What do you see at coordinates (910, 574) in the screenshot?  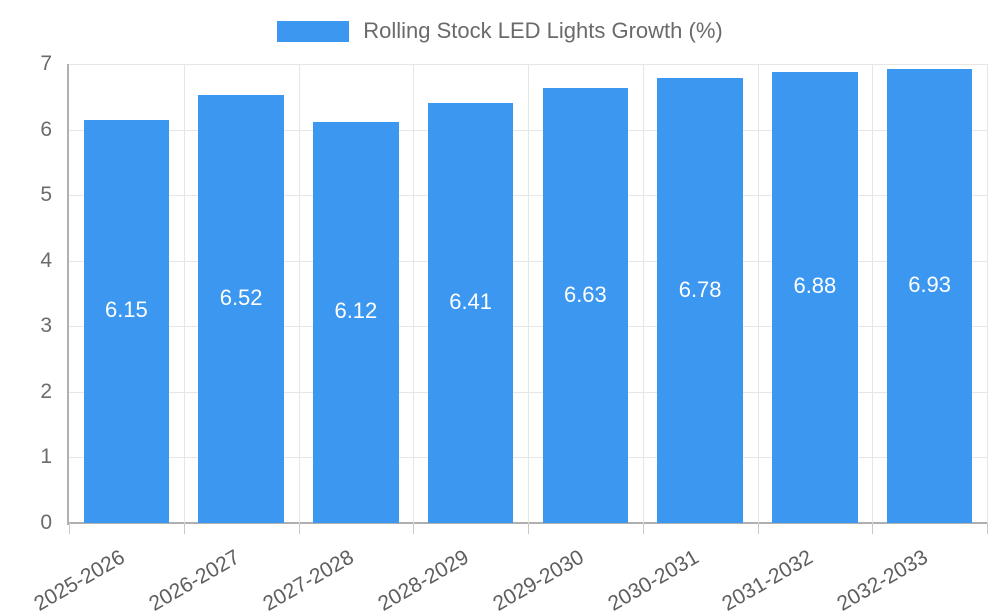 I see `x-axis-label-slot: 2032-2033` at bounding box center [910, 574].